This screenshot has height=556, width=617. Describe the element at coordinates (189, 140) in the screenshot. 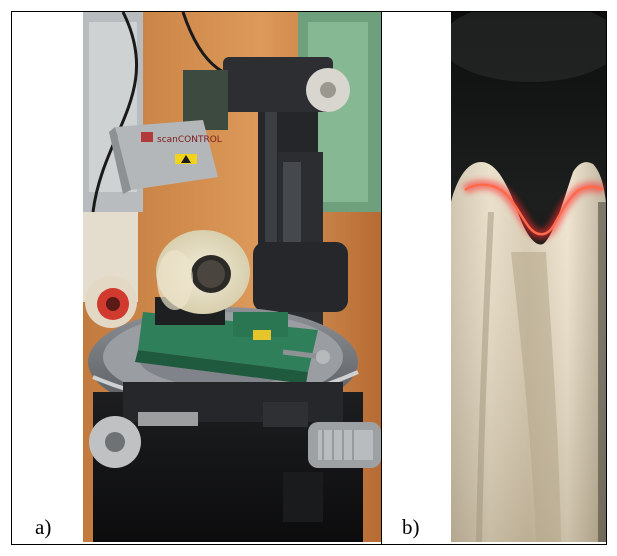

I see `scanner-logo-text: scanCONTROL` at that location.